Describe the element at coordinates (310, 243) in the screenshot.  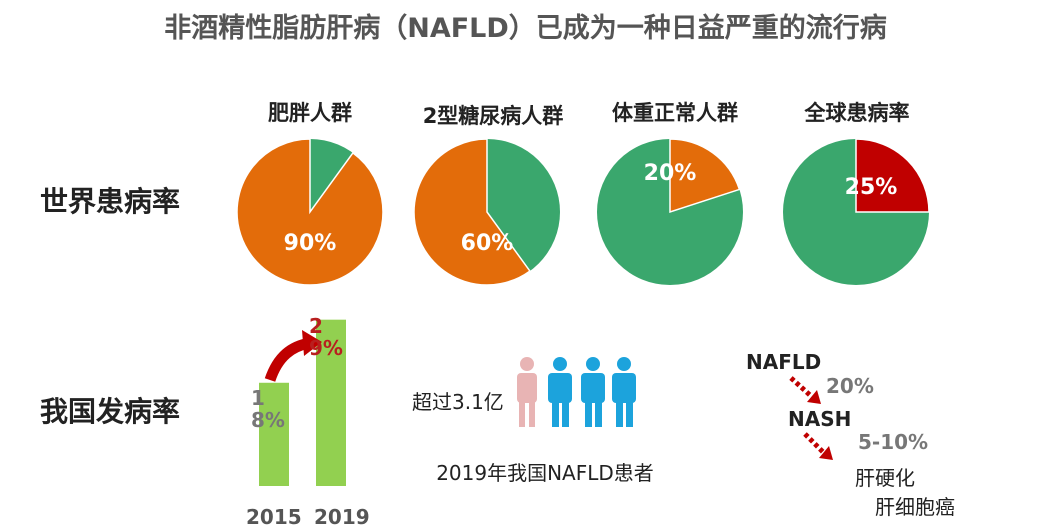
I see `pie-value-obese: 90%` at that location.